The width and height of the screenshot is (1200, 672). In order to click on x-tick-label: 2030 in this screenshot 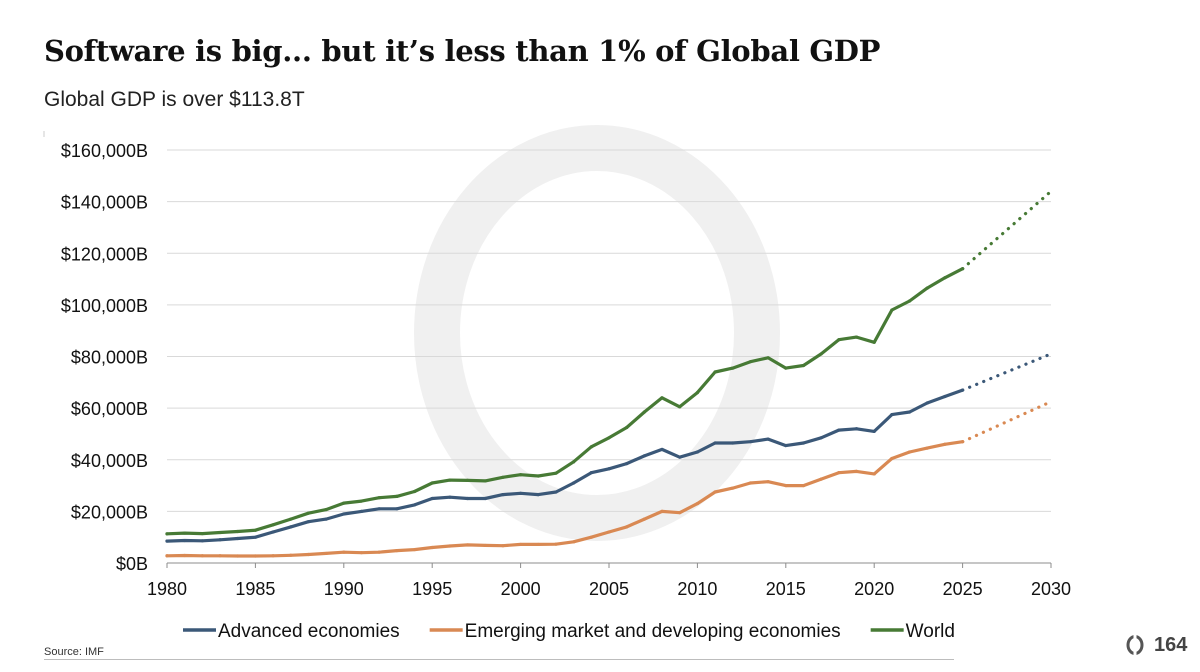, I will do `click(1051, 589)`.